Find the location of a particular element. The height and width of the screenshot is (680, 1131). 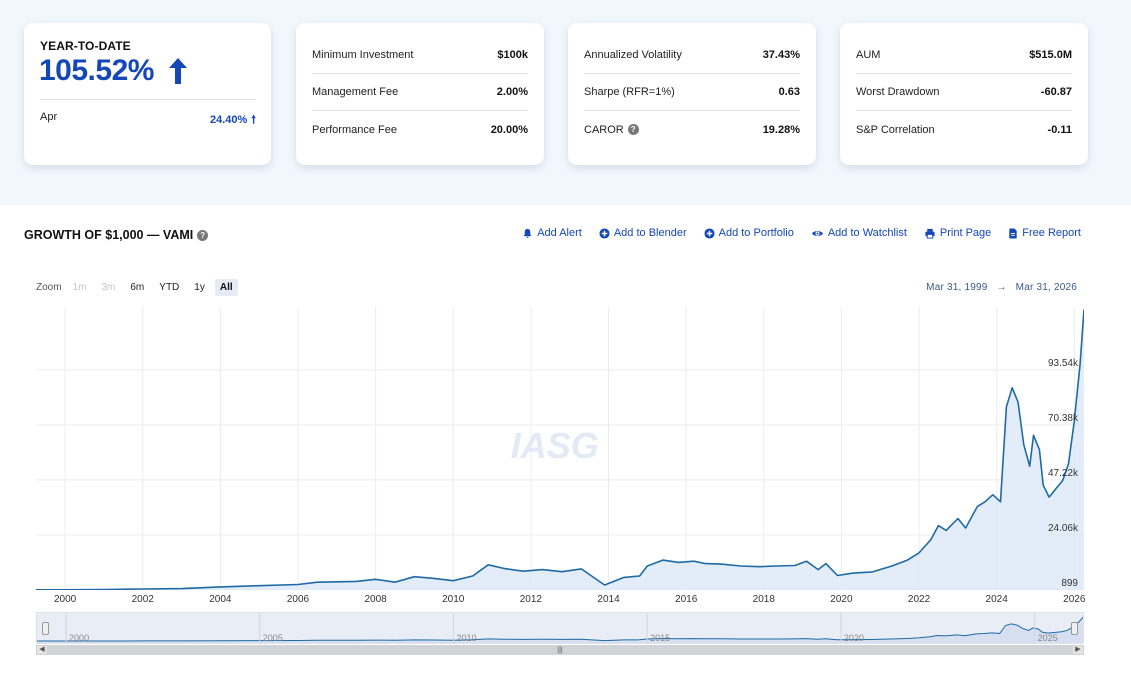

x-tick-label: 2018 is located at coordinates (763, 599).